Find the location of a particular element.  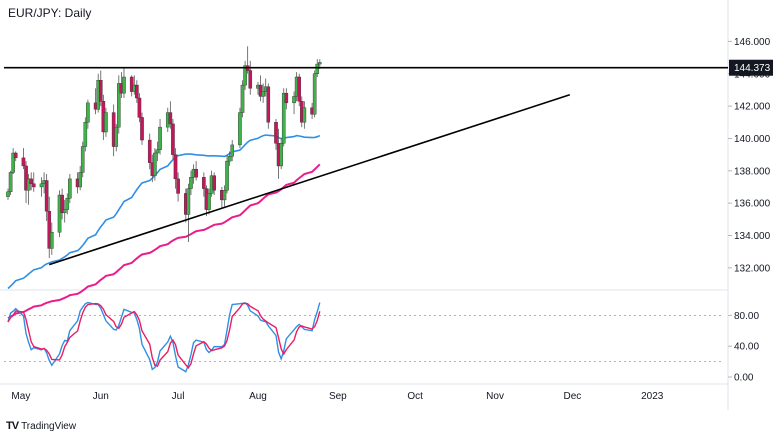

sma-100-line is located at coordinates (164, 212).